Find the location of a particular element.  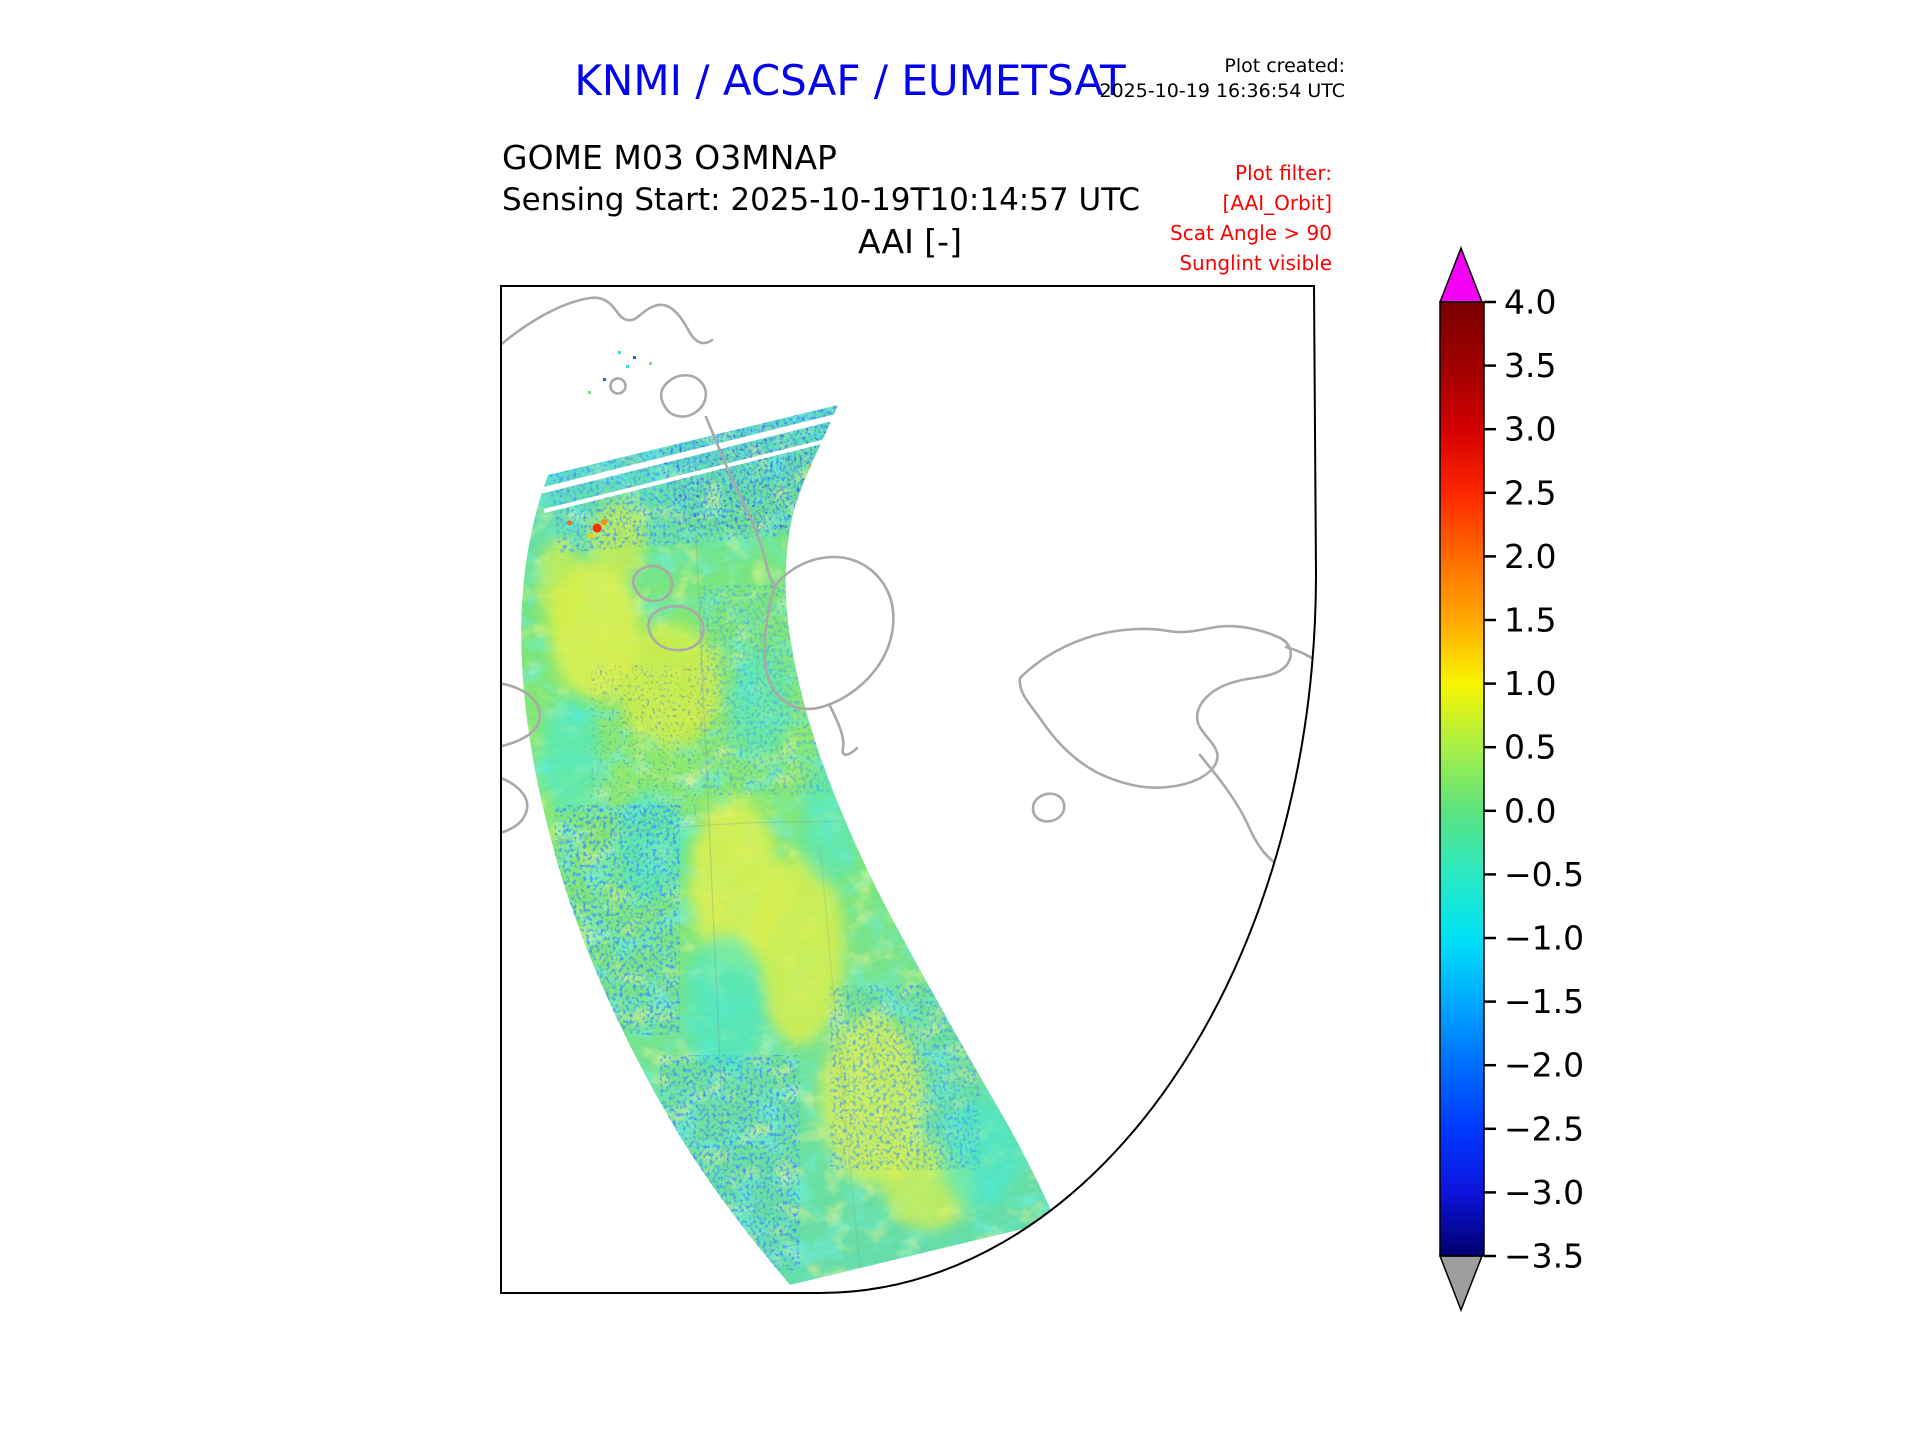

plot-filter-line: Scat Angle > 90 is located at coordinates (1251, 233).